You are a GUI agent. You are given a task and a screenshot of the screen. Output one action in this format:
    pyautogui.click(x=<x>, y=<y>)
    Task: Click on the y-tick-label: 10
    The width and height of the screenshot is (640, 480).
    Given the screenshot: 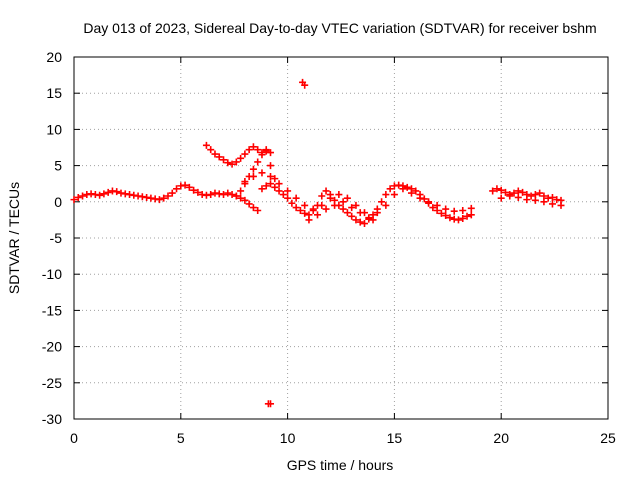 What is the action you would take?
    pyautogui.click(x=54, y=129)
    